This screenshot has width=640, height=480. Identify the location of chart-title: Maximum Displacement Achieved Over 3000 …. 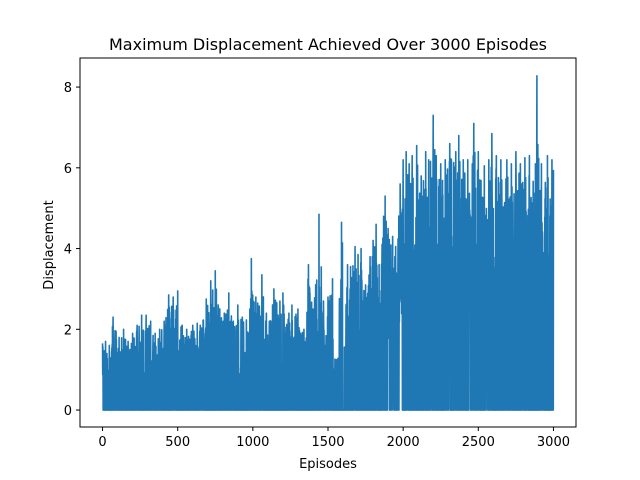
(328, 44).